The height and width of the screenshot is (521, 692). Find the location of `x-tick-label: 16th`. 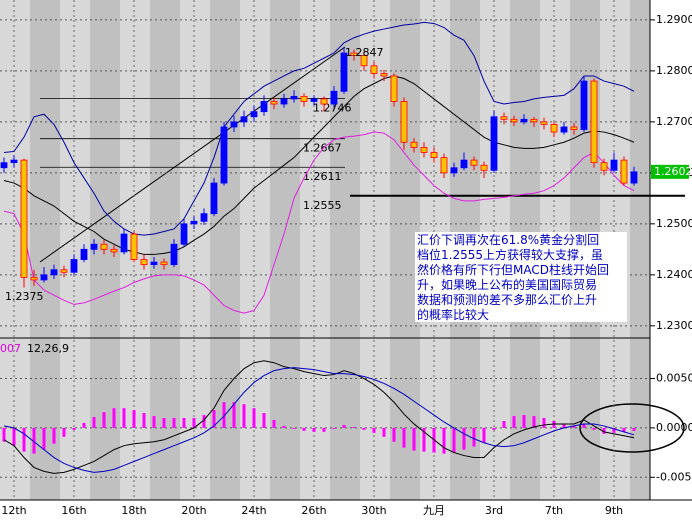

x-tick-label: 16th is located at coordinates (73, 510).